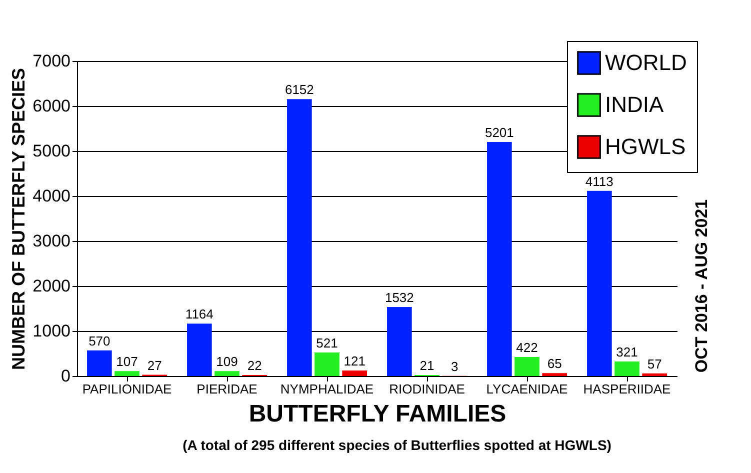  What do you see at coordinates (51, 151) in the screenshot?
I see `y-tick-label: 5000` at bounding box center [51, 151].